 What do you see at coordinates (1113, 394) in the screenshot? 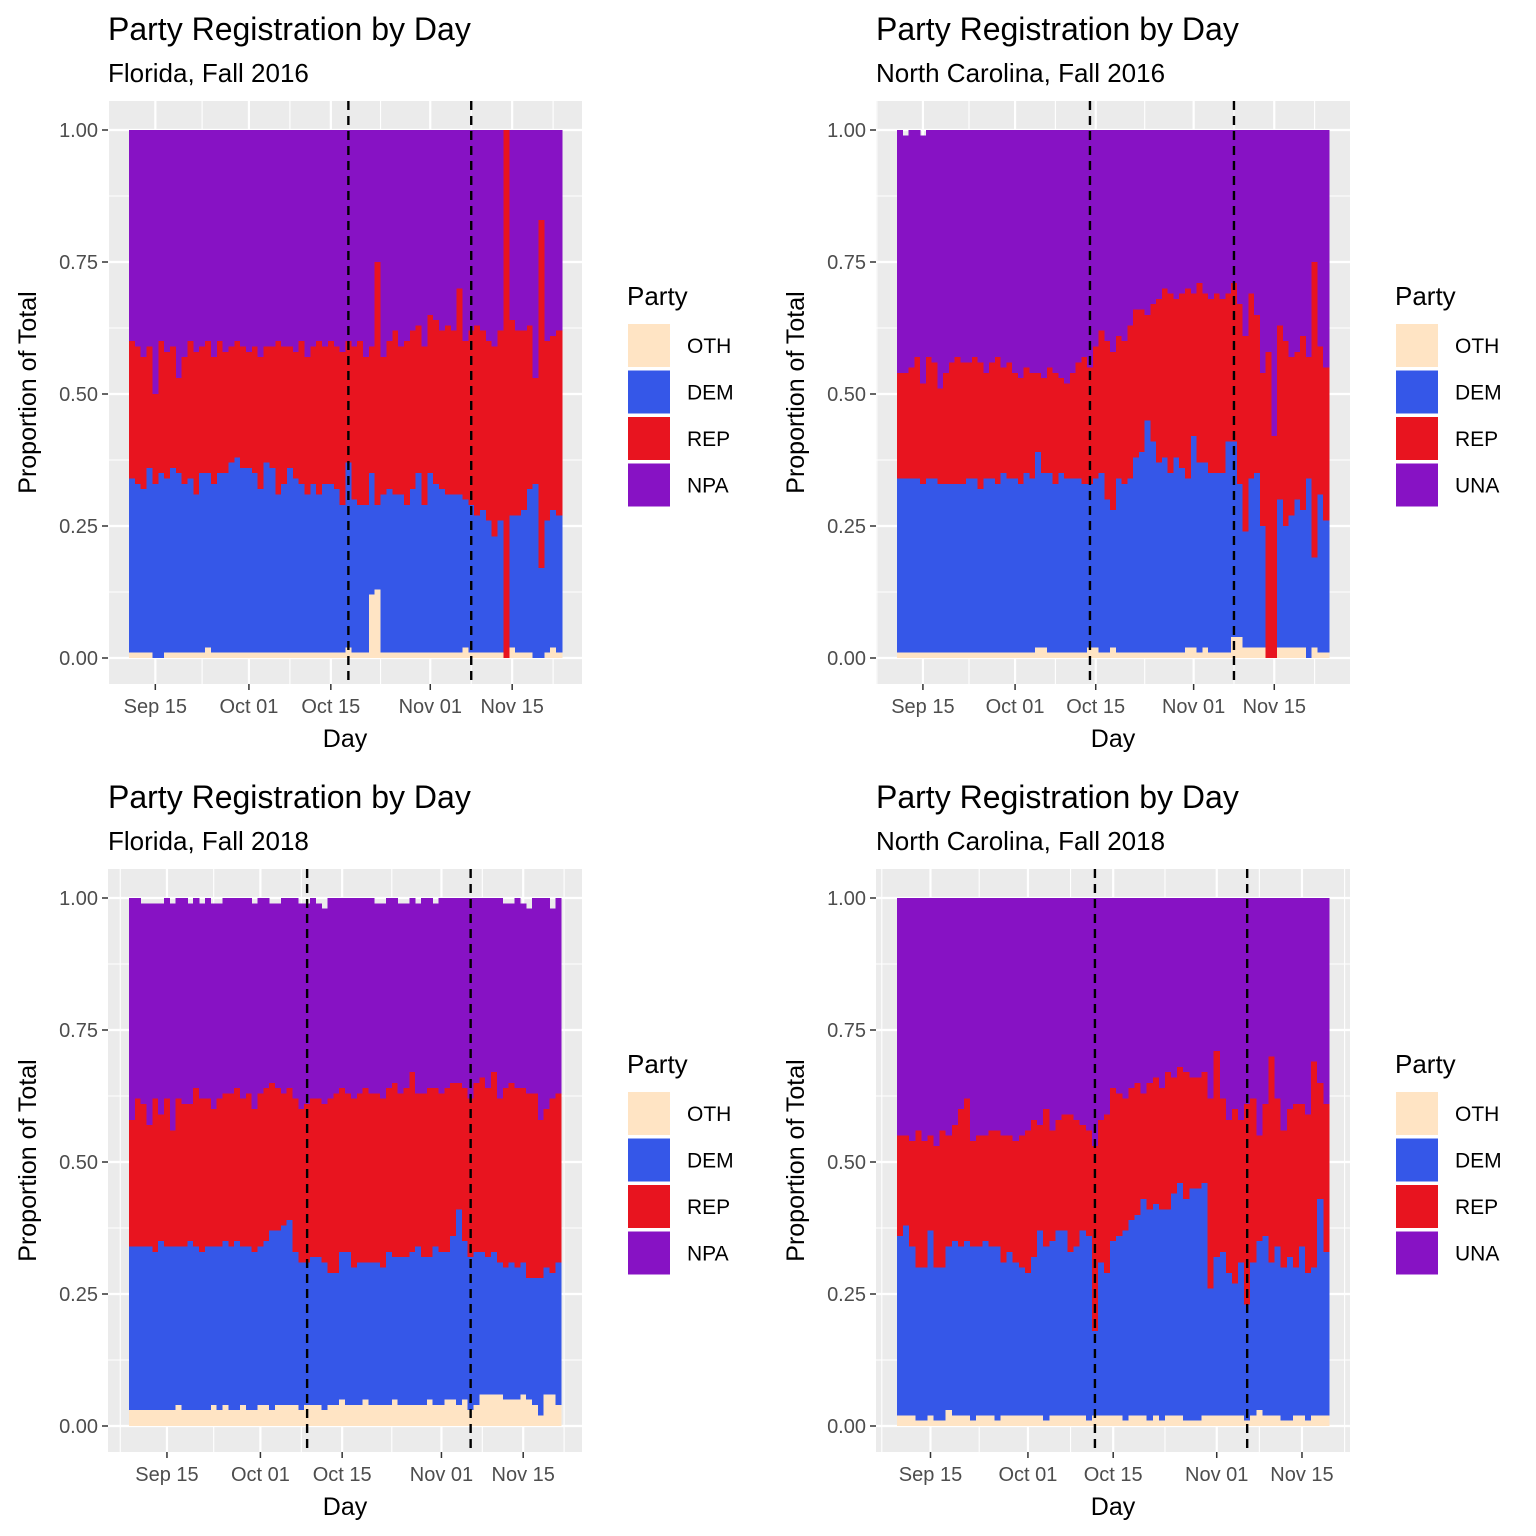
I see `bars` at bounding box center [1113, 394].